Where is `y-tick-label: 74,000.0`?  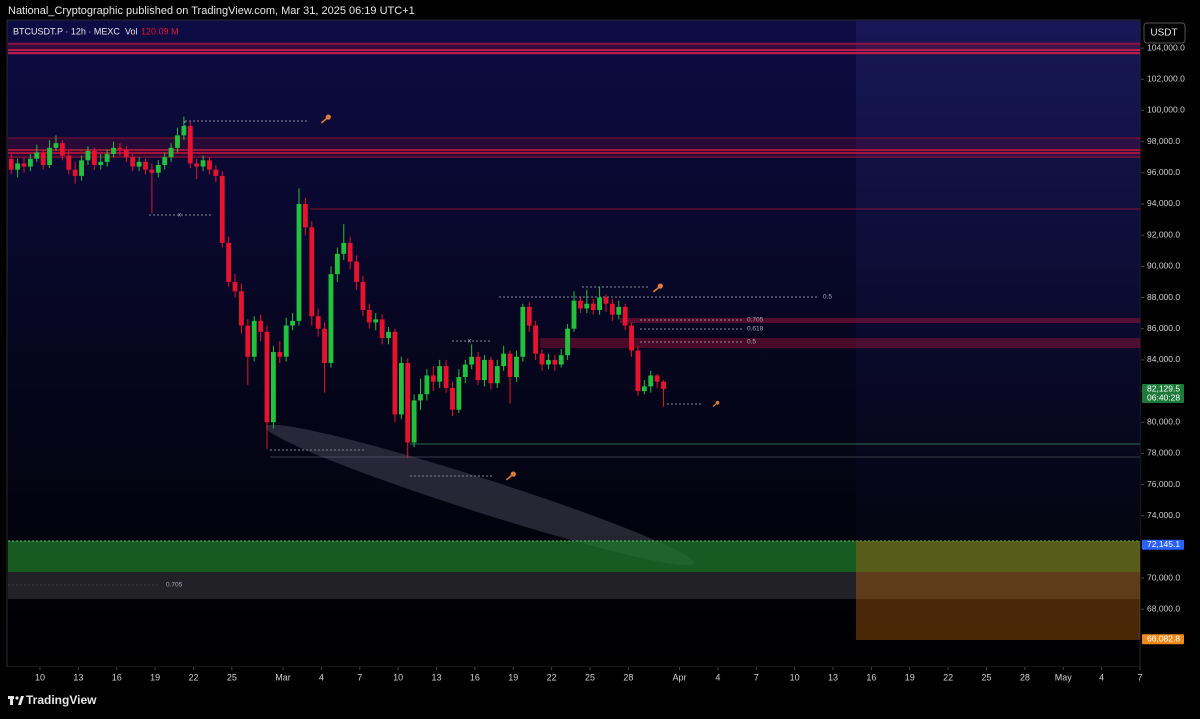 y-tick-label: 74,000.0 is located at coordinates (1163, 515).